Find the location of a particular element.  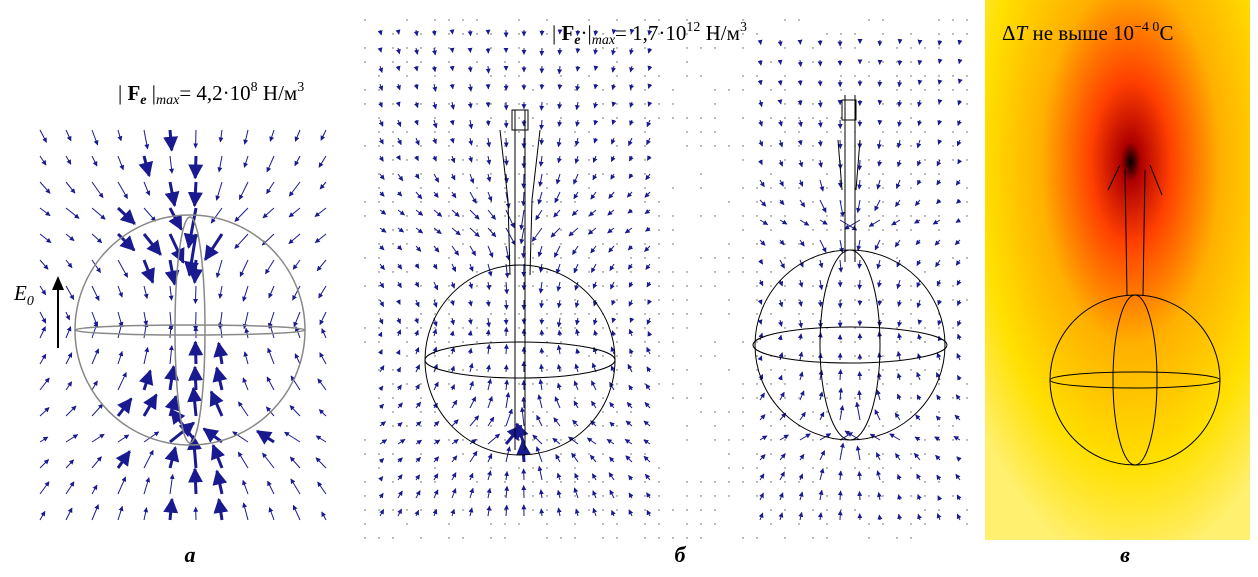

field-sub: 0 is located at coordinates (30, 301).